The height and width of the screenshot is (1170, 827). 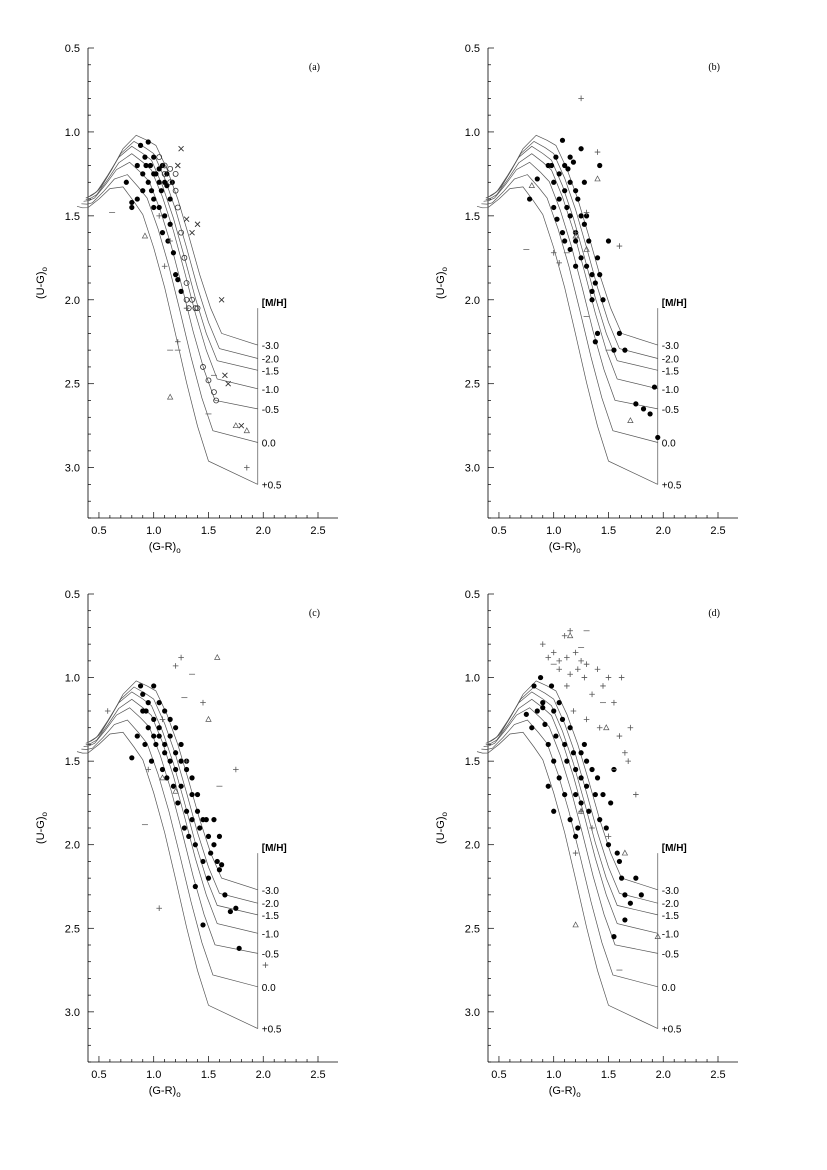 I want to click on metallicity-title: [M/H], so click(x=274, y=848).